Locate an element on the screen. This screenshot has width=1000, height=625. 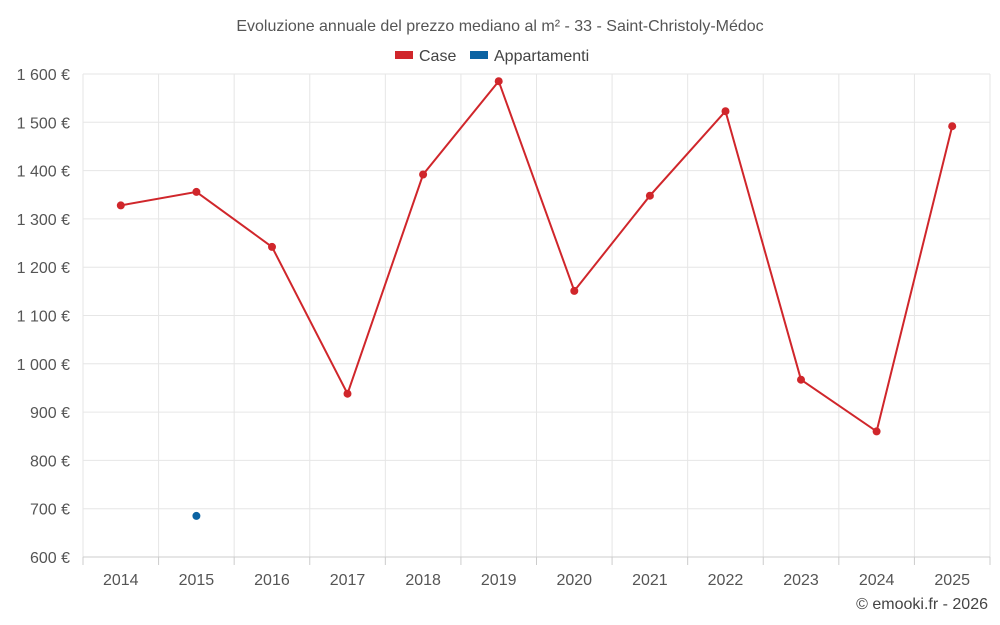
data-point-case-2025 is located at coordinates (952, 126).